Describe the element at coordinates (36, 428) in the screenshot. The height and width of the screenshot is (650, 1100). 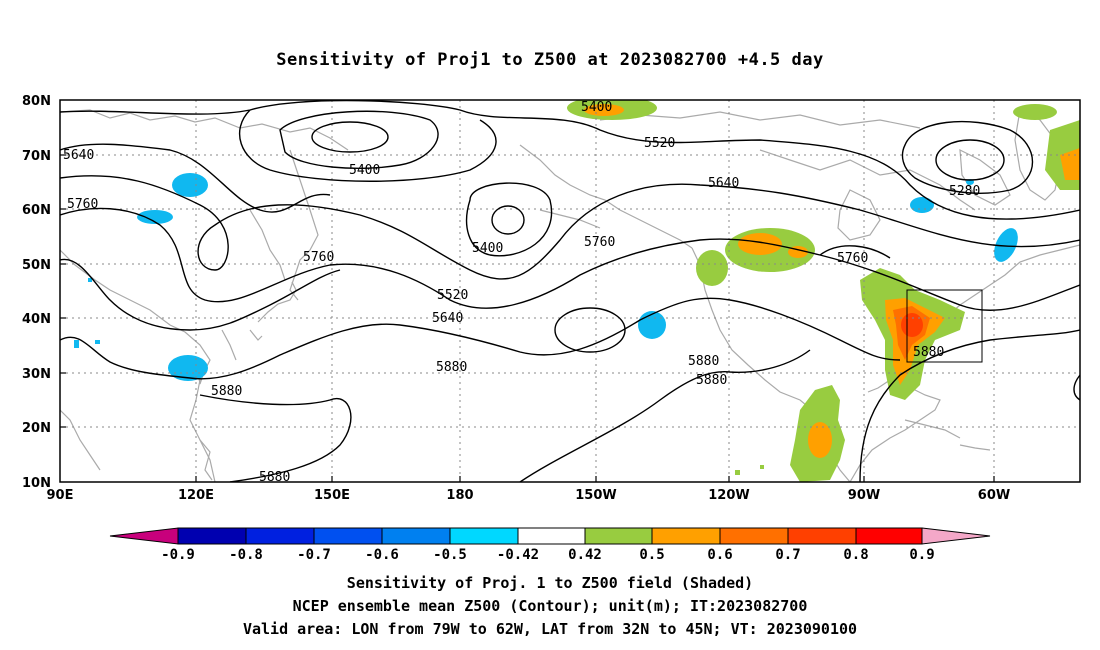
I see `lat-tick-label: 20N` at that location.